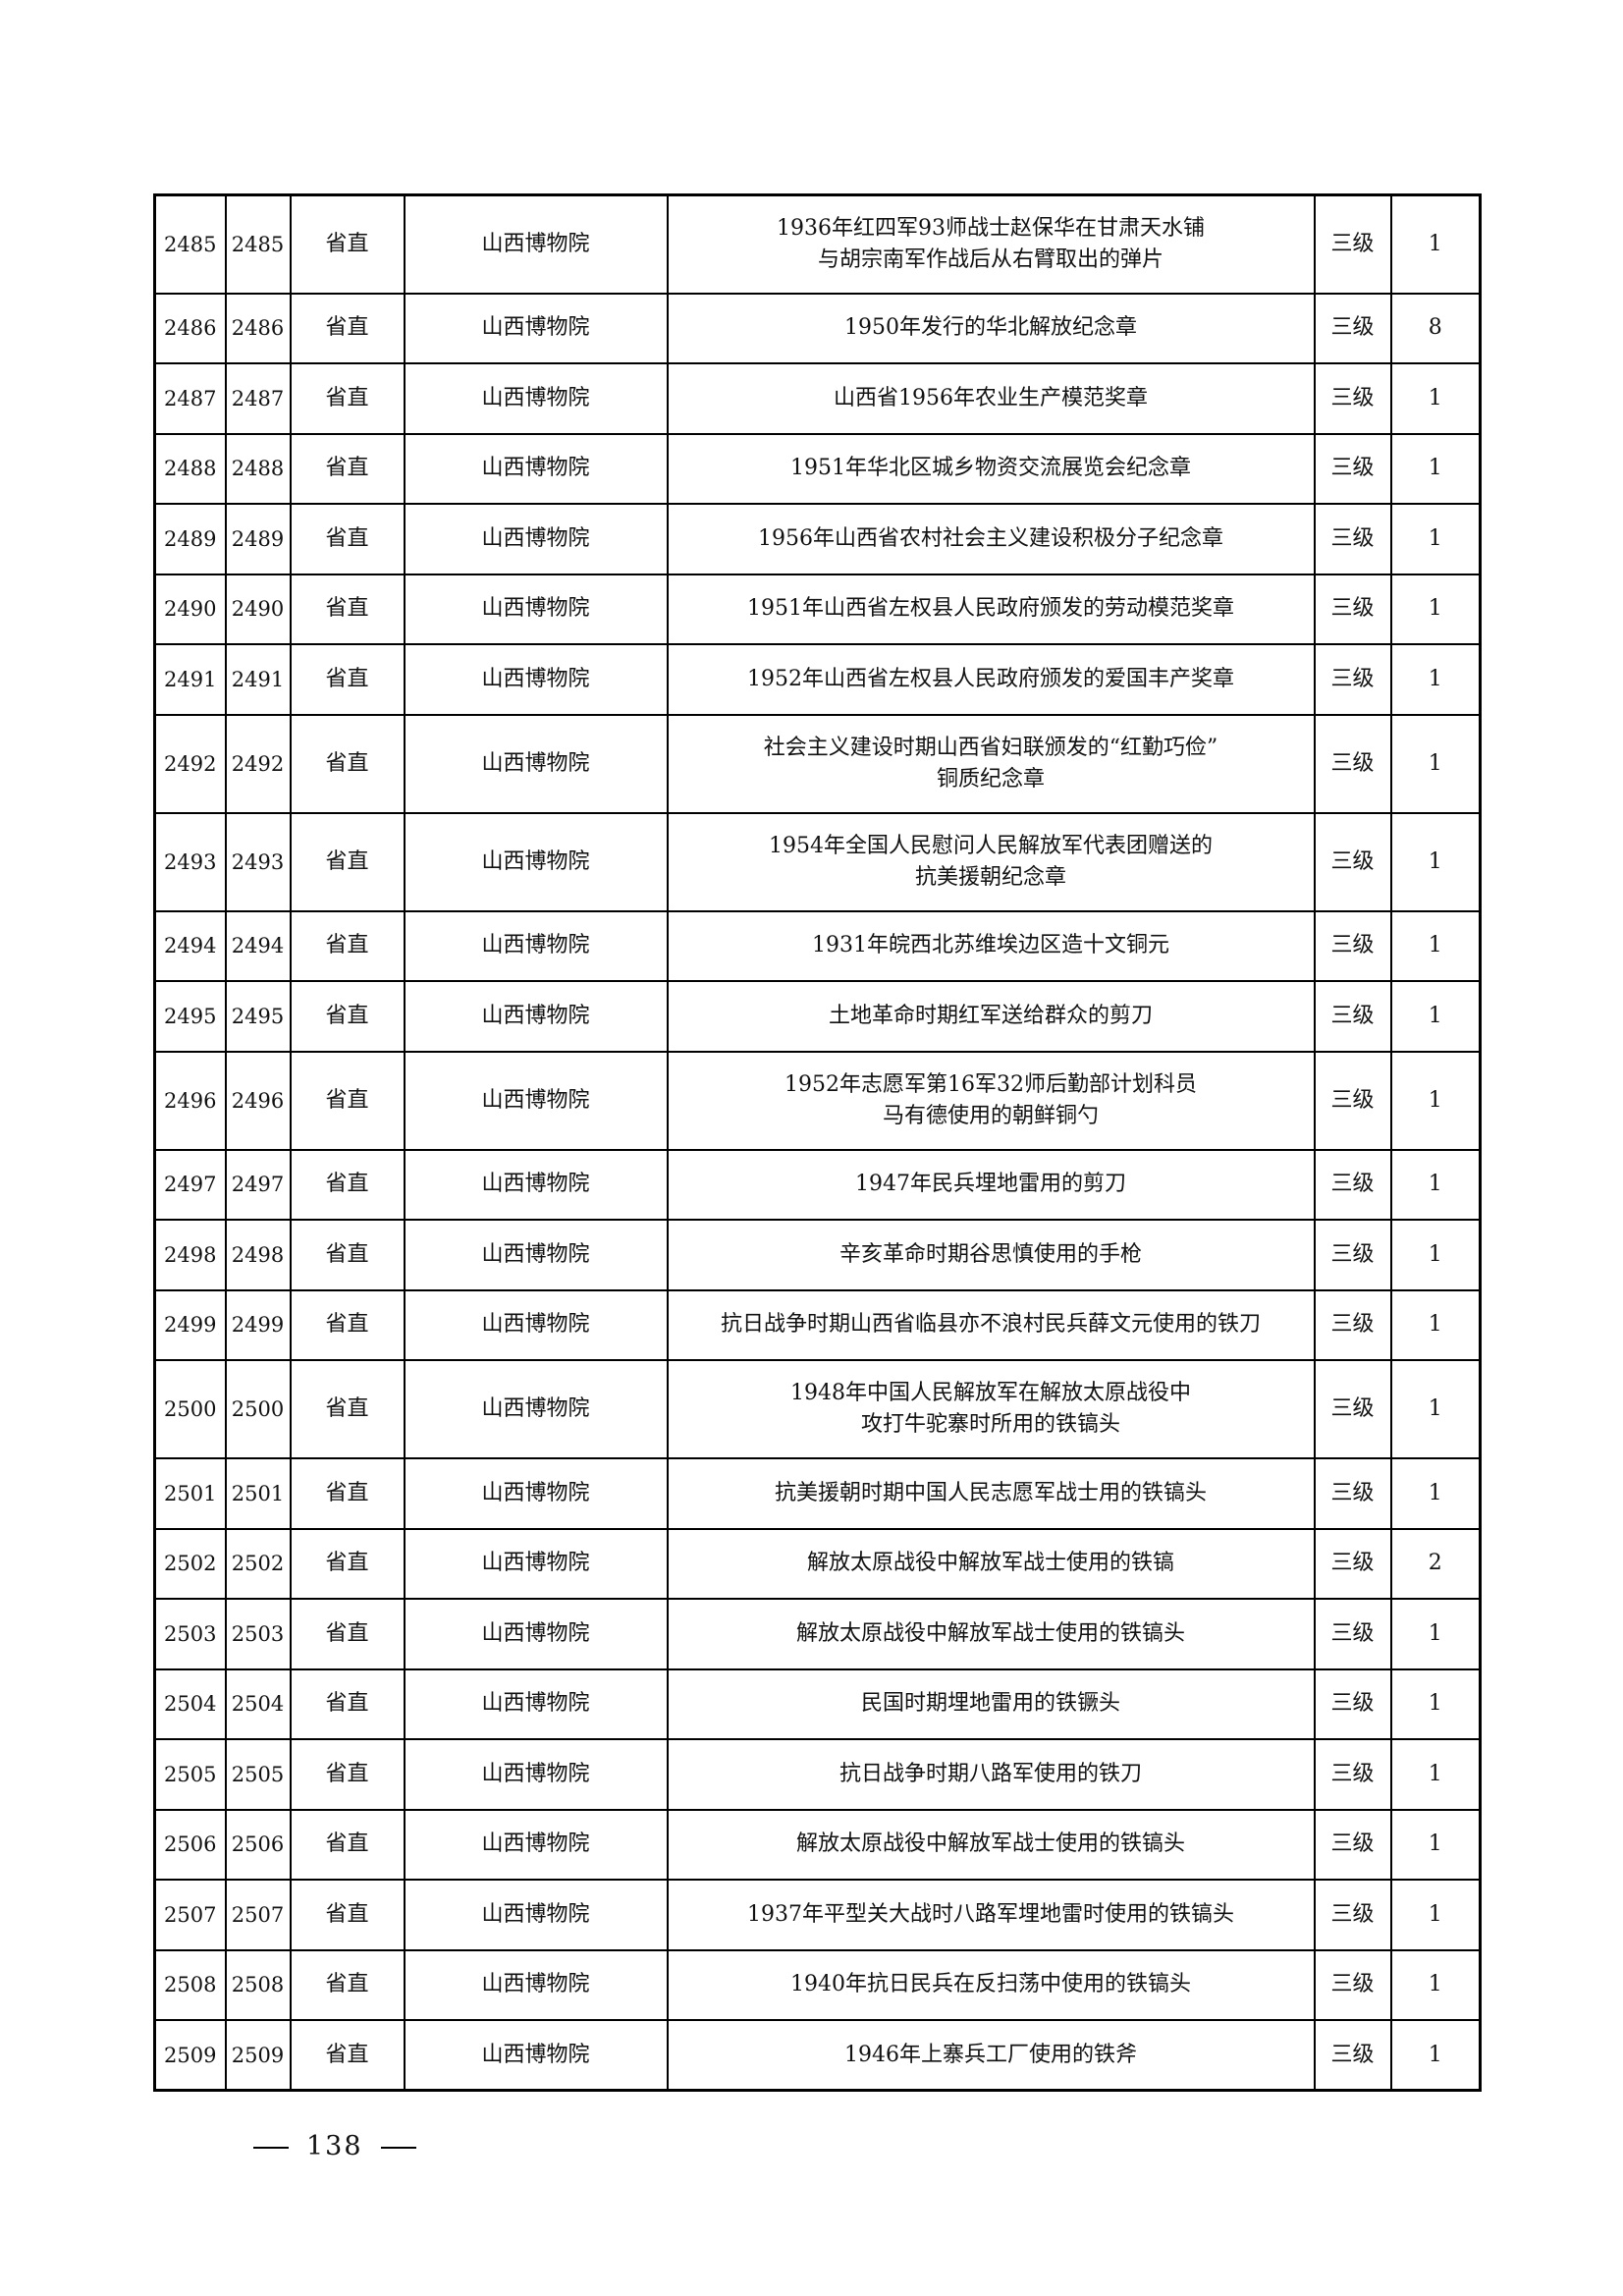 The width and height of the screenshot is (1623, 2296). Describe the element at coordinates (990, 1563) in the screenshot. I see `name-line: 解放太原战役中解放军战士使用的铁镐` at that location.